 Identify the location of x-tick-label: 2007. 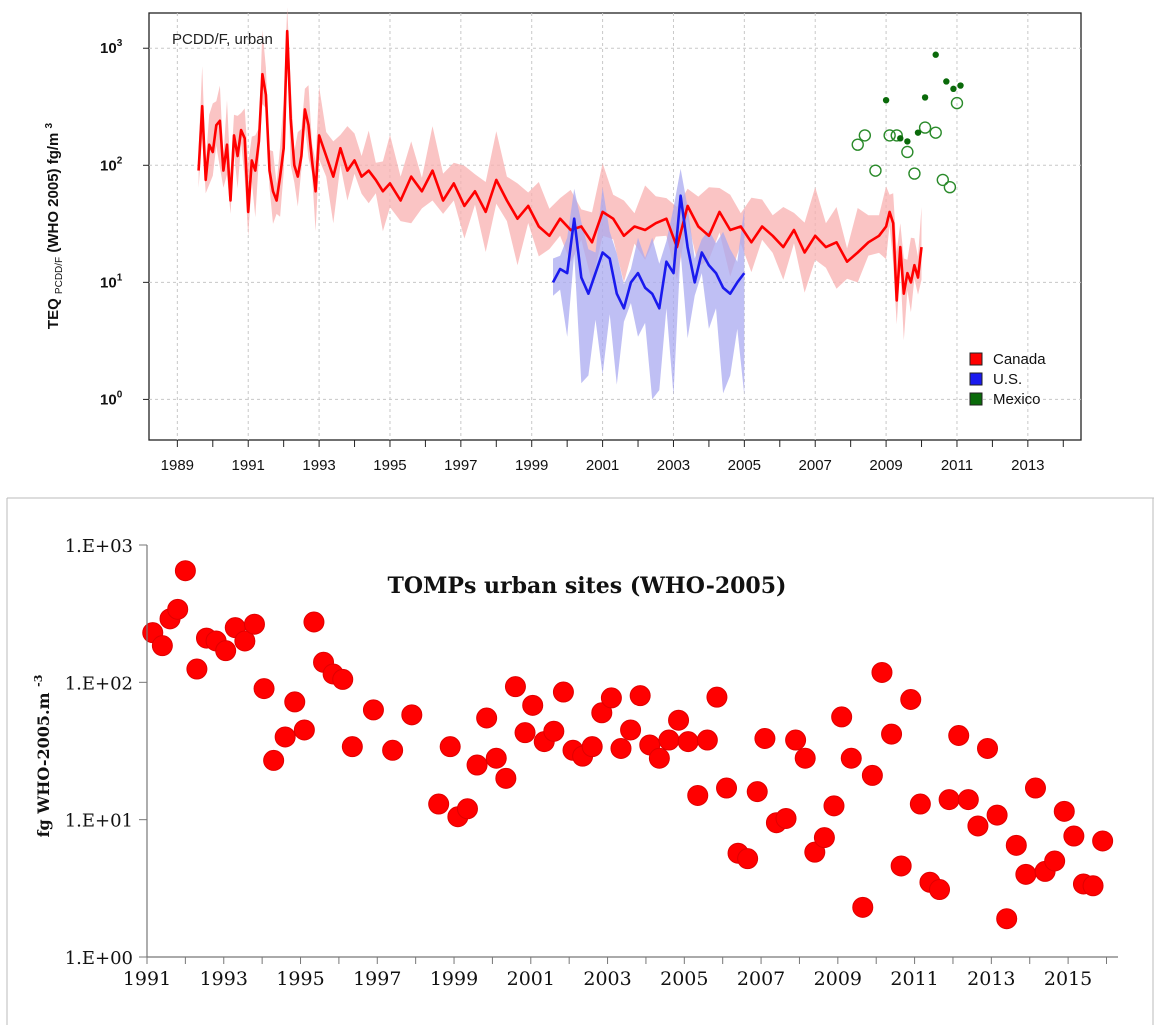
(815, 463).